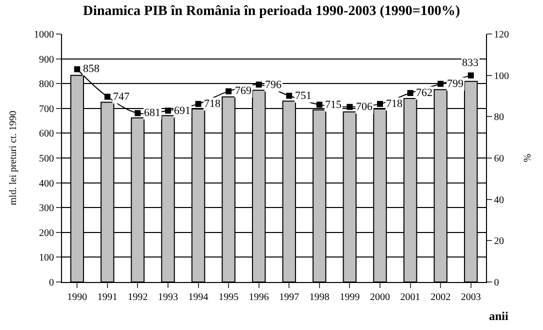 The image size is (543, 330). I want to click on x-tick-label: 1998, so click(319, 297).